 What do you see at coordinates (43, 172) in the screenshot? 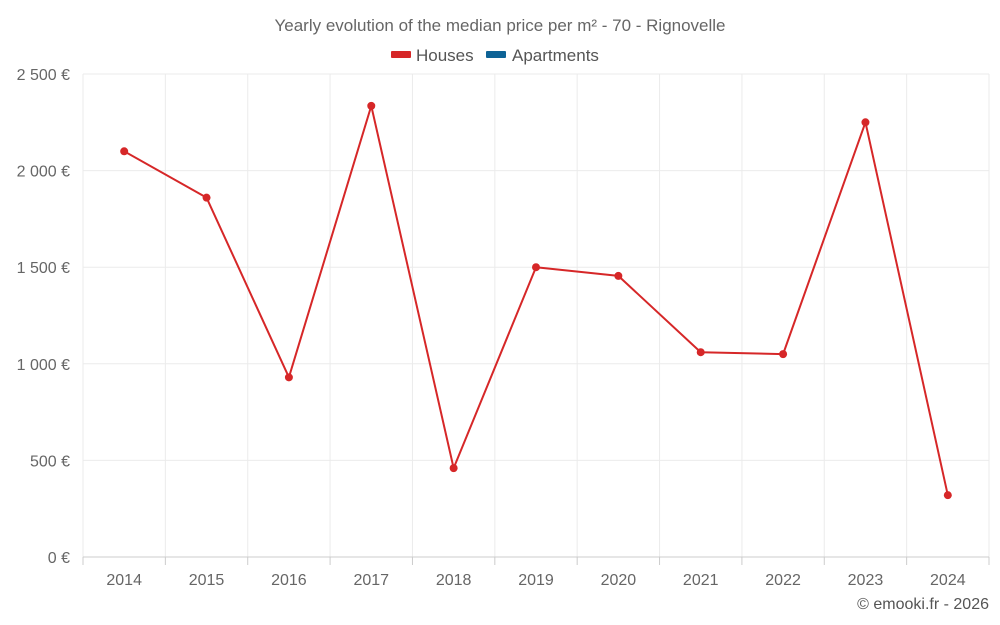
I see `y-tick-label: 2 000 €` at bounding box center [43, 172].